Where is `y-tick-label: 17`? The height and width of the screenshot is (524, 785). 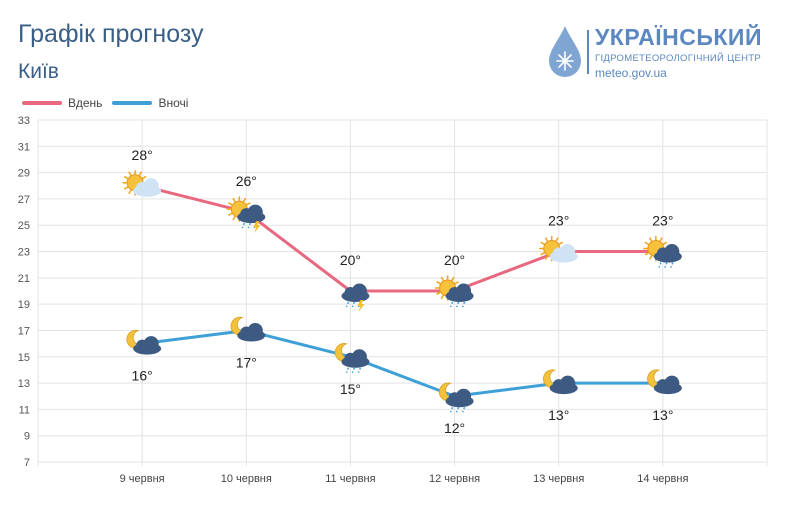
y-tick-label: 17 is located at coordinates (24, 331).